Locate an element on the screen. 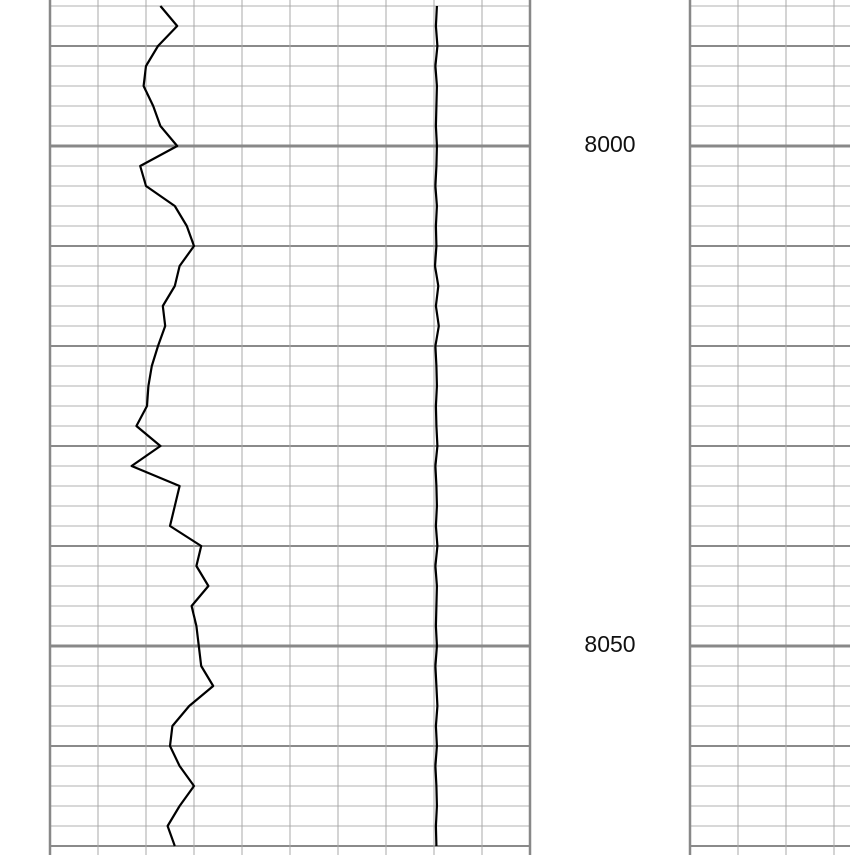 This screenshot has width=850, height=855. depth-label: 8000 is located at coordinates (609, 144).